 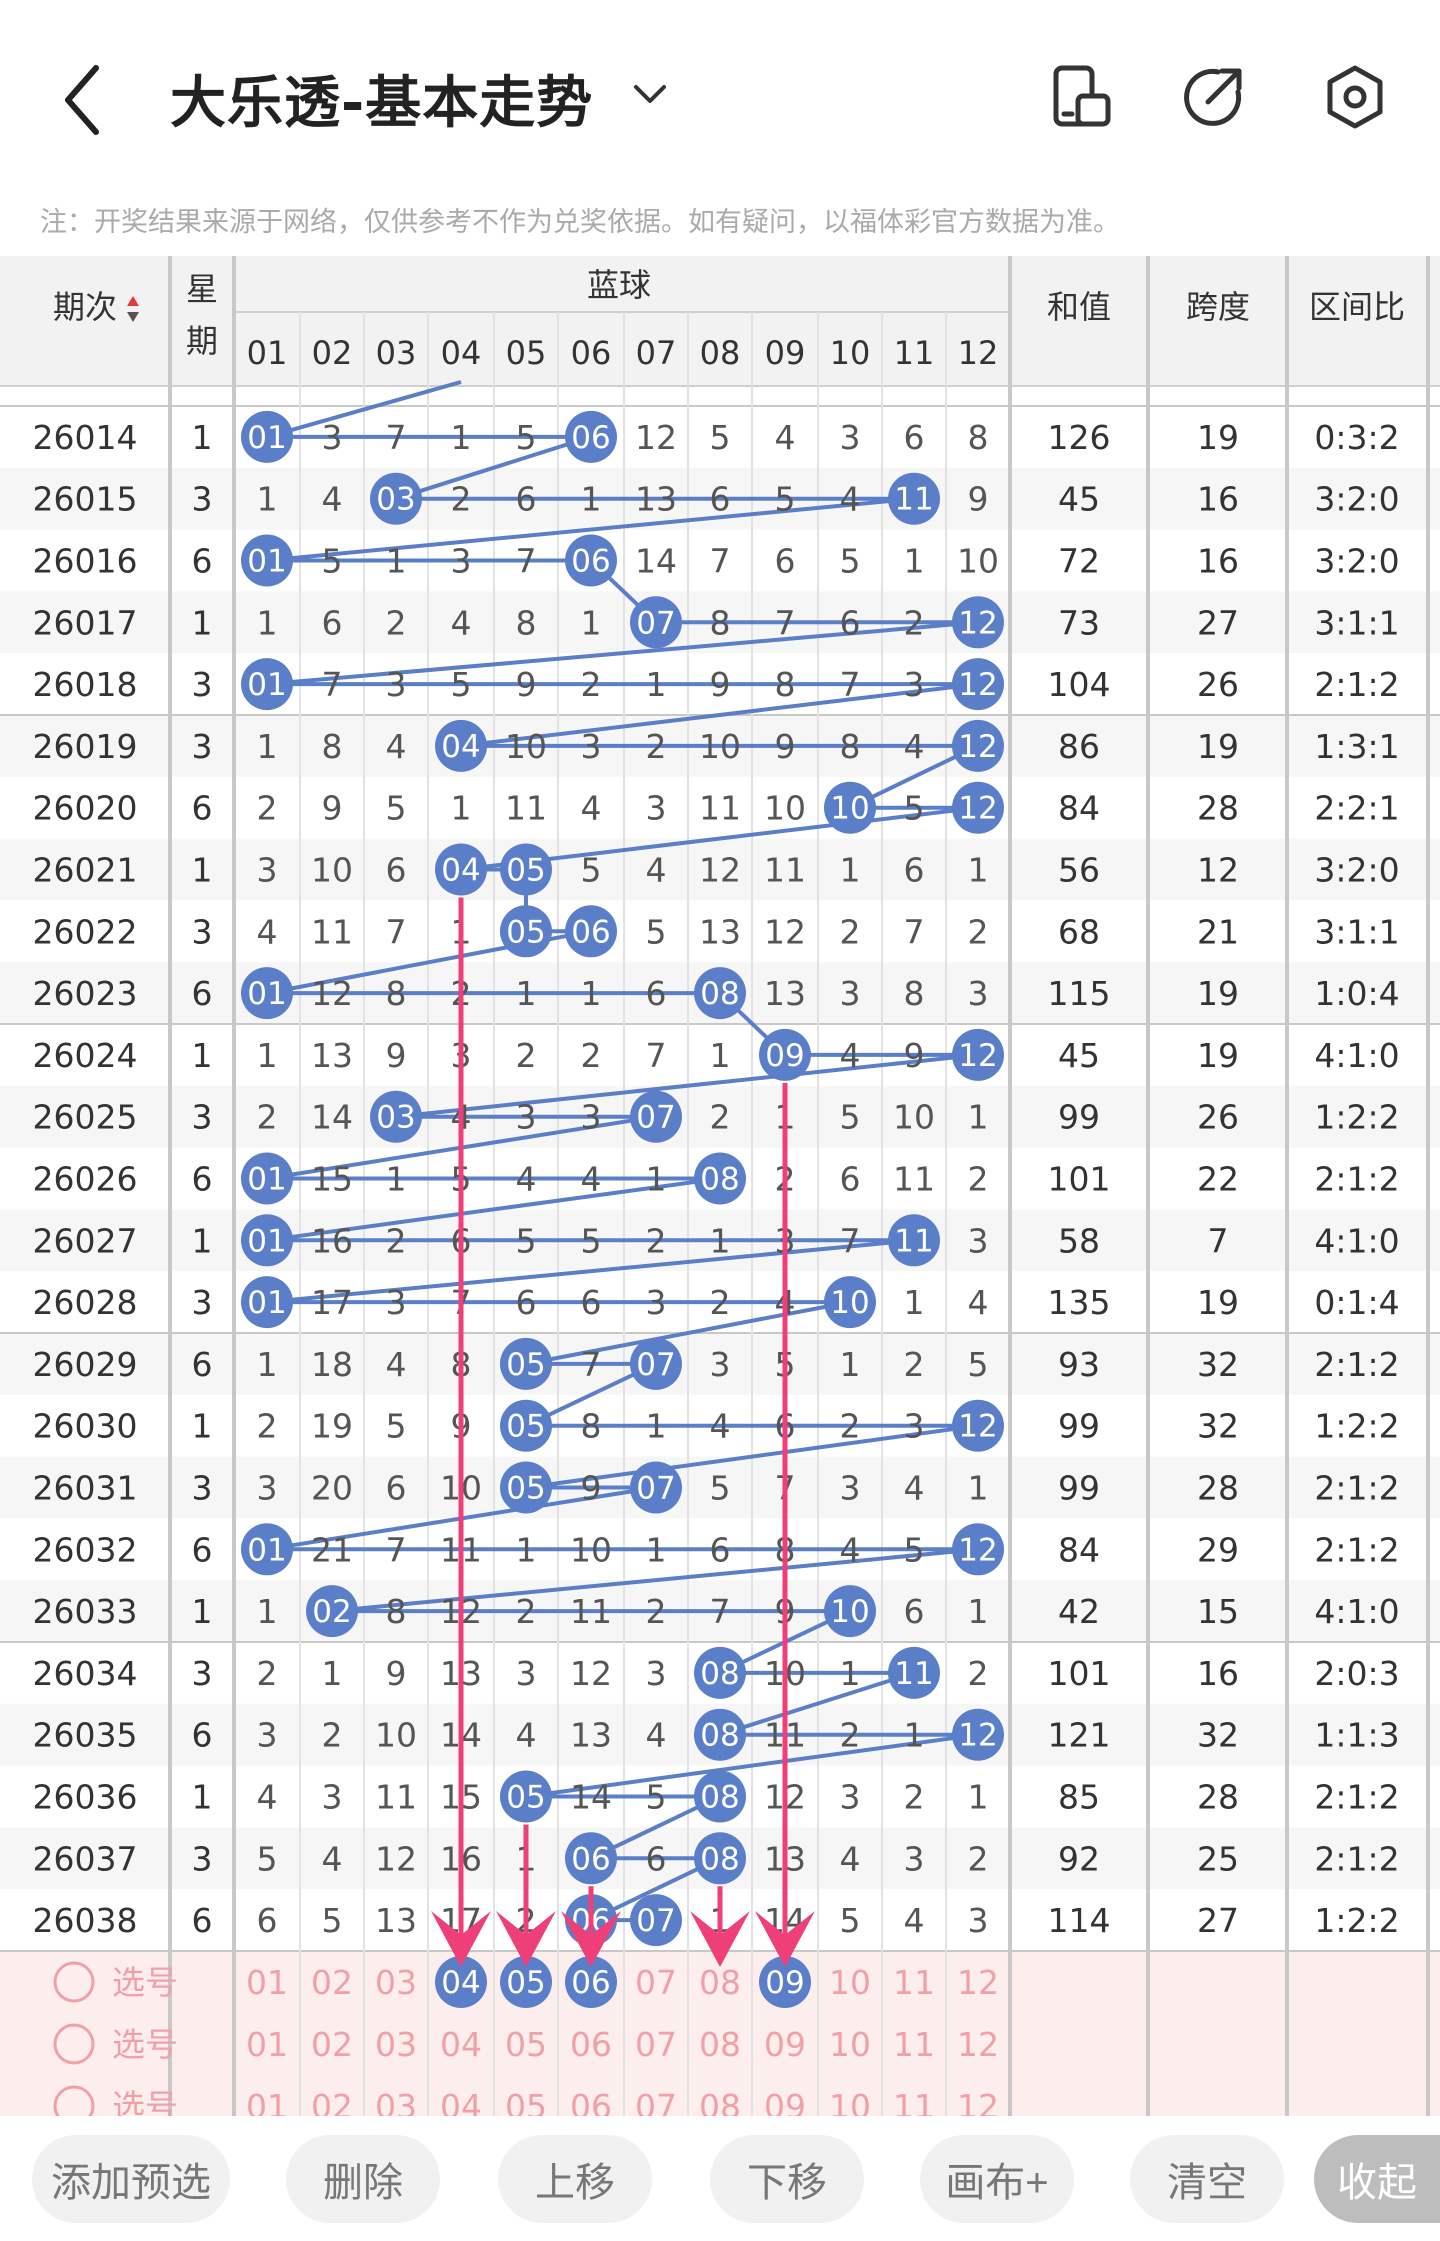 What do you see at coordinates (1213, 97) in the screenshot?
I see `share-icon` at bounding box center [1213, 97].